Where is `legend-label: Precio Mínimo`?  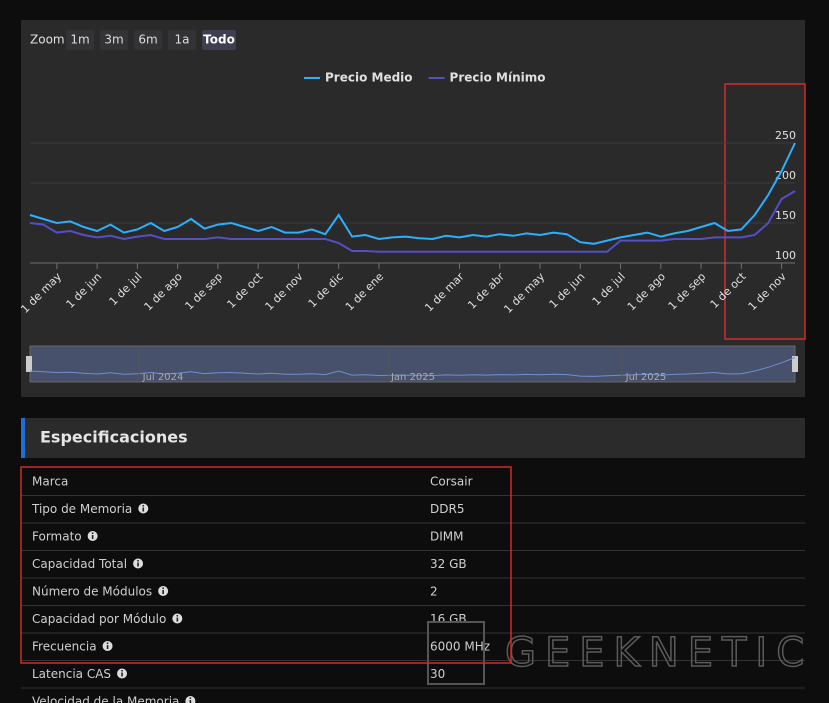
legend-label: Precio Mínimo is located at coordinates (498, 78).